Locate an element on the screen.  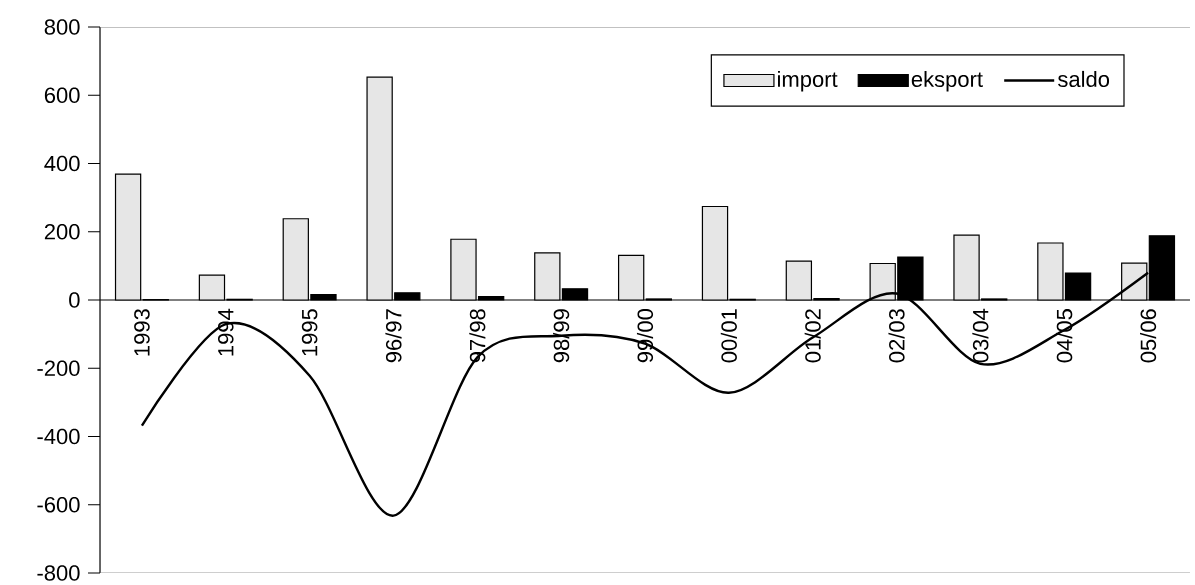
x-tick-label: 01/02 is located at coordinates (812, 336).